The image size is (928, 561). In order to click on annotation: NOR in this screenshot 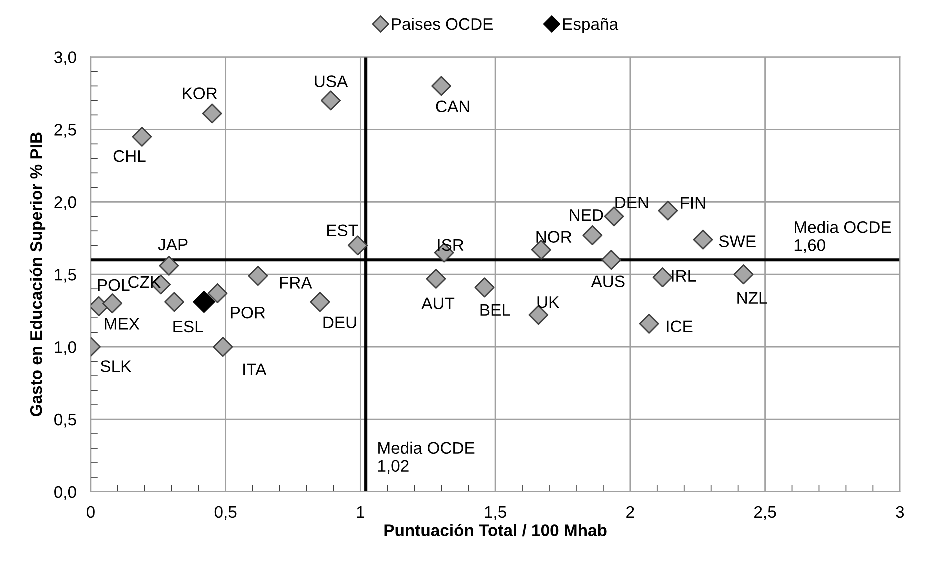, I will do `click(554, 237)`.